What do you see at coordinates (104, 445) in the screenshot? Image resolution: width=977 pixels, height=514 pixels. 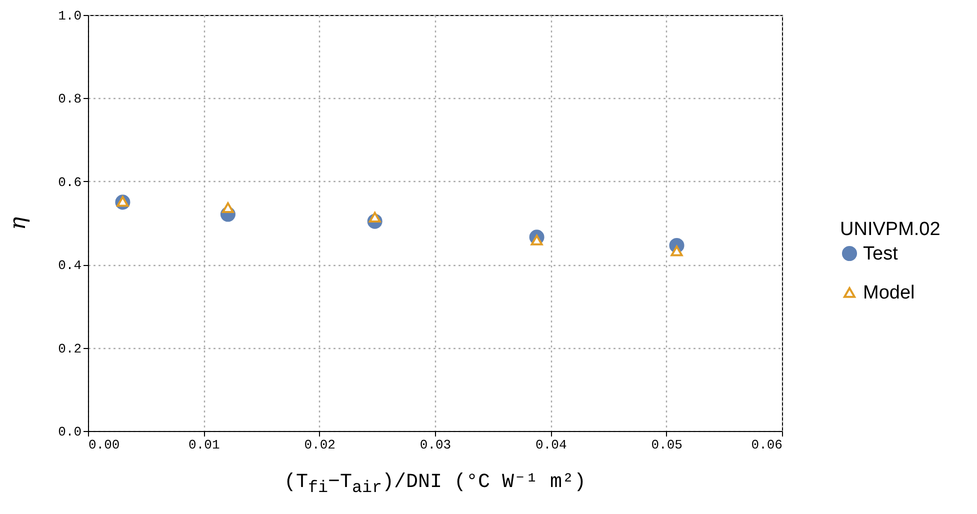 I see `x-tick-label: 0.00` at bounding box center [104, 445].